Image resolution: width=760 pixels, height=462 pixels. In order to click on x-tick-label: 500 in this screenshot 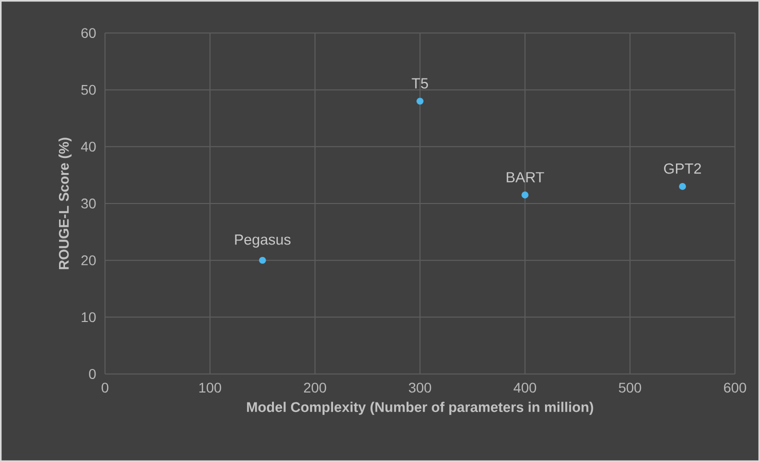, I will do `click(630, 387)`.